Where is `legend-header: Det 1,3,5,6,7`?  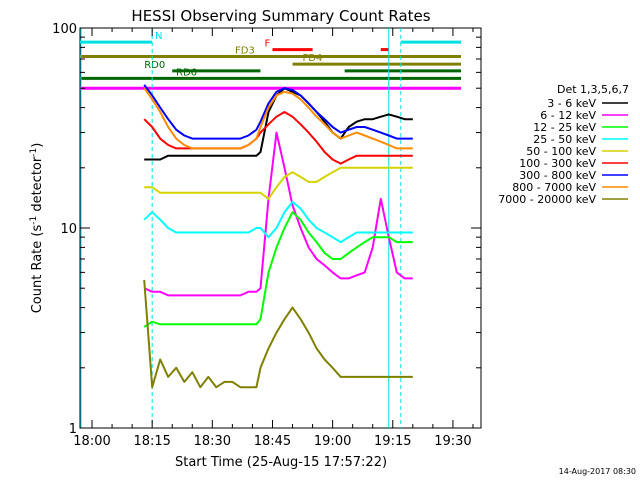 legend-header: Det 1,3,5,6,7 is located at coordinates (593, 89).